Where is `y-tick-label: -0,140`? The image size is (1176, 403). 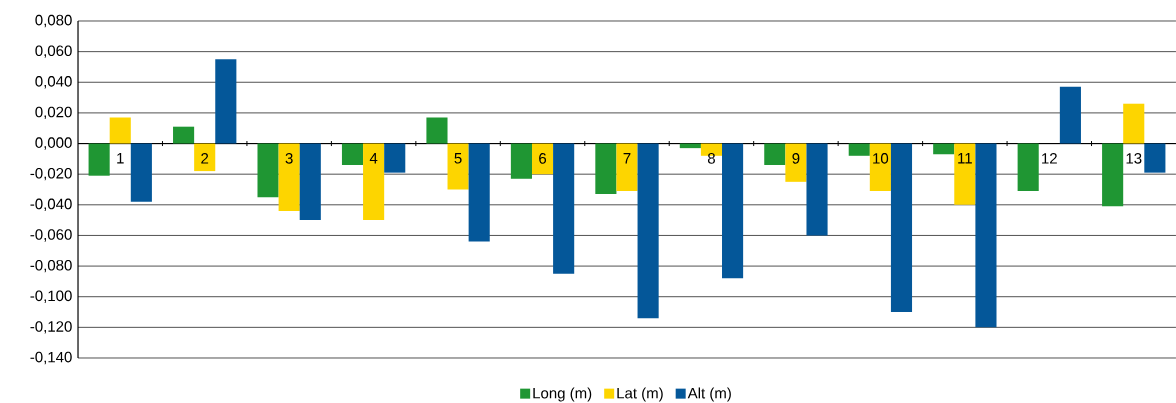 y-tick-label: -0,140 is located at coordinates (51, 358).